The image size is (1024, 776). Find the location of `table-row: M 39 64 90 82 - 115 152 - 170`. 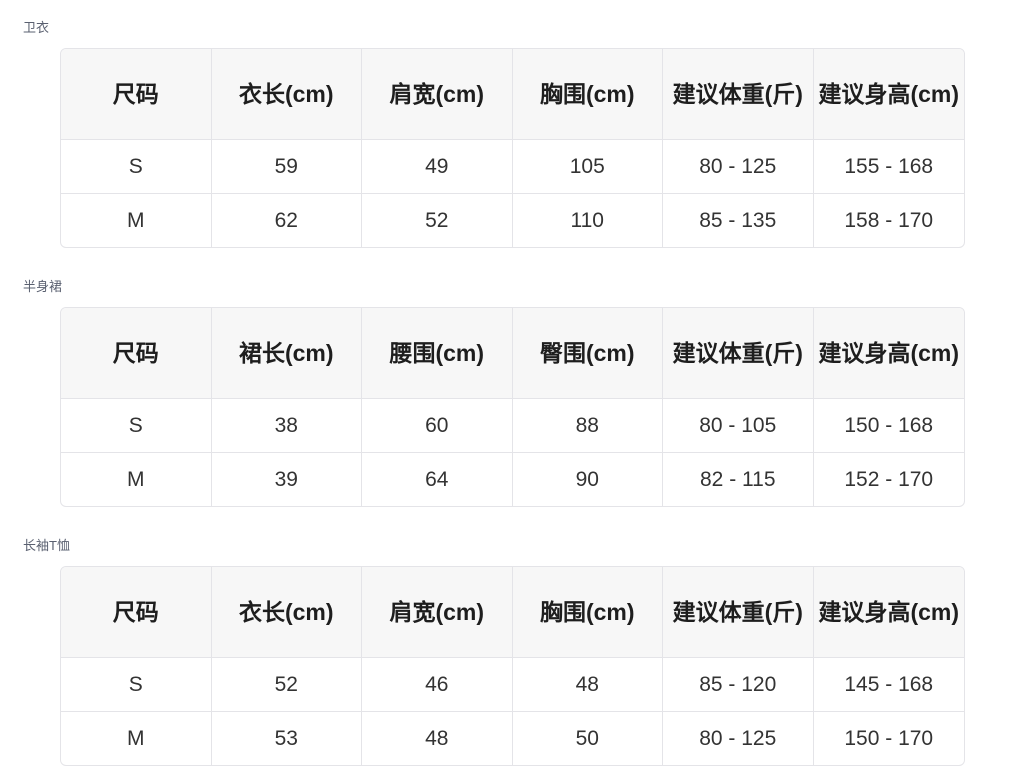

table-row: M 39 64 90 82 - 115 152 - 170 is located at coordinates (512, 479).